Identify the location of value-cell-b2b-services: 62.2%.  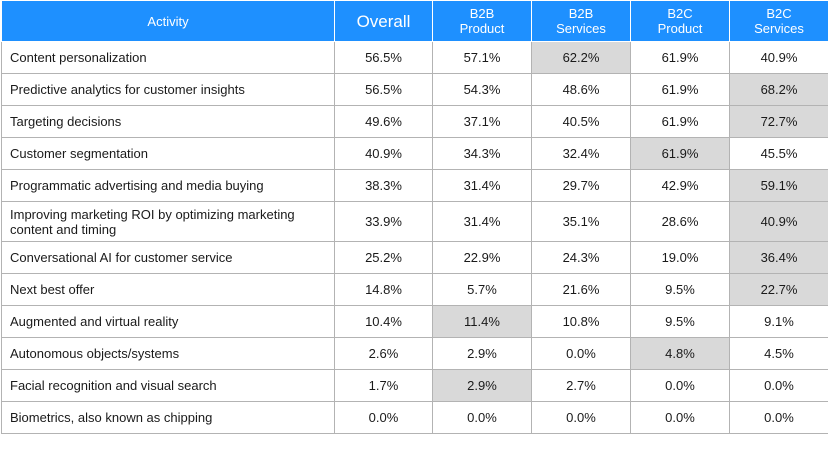
(581, 57).